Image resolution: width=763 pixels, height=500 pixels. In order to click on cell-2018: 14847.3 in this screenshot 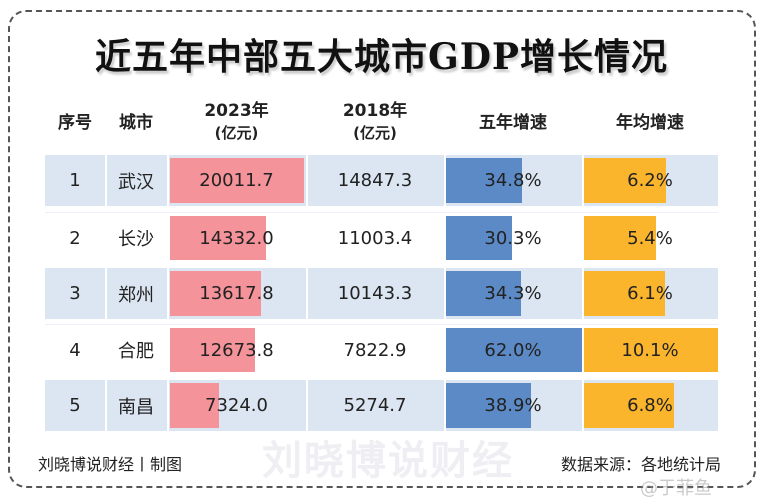, I will do `click(375, 180)`.